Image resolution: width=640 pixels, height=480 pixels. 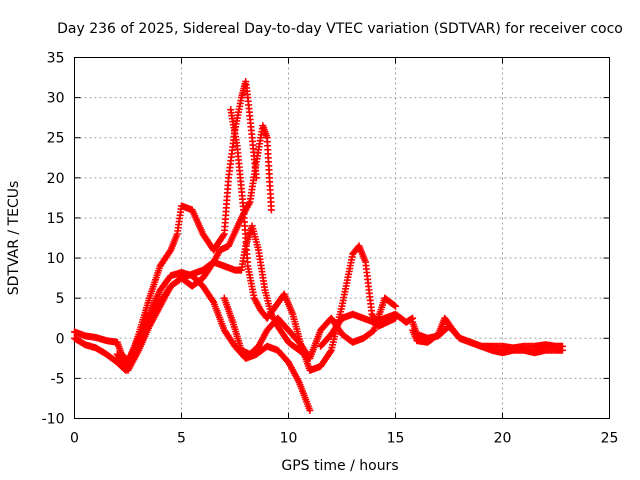 What do you see at coordinates (503, 439) in the screenshot?
I see `x-tick-label: 20` at bounding box center [503, 439].